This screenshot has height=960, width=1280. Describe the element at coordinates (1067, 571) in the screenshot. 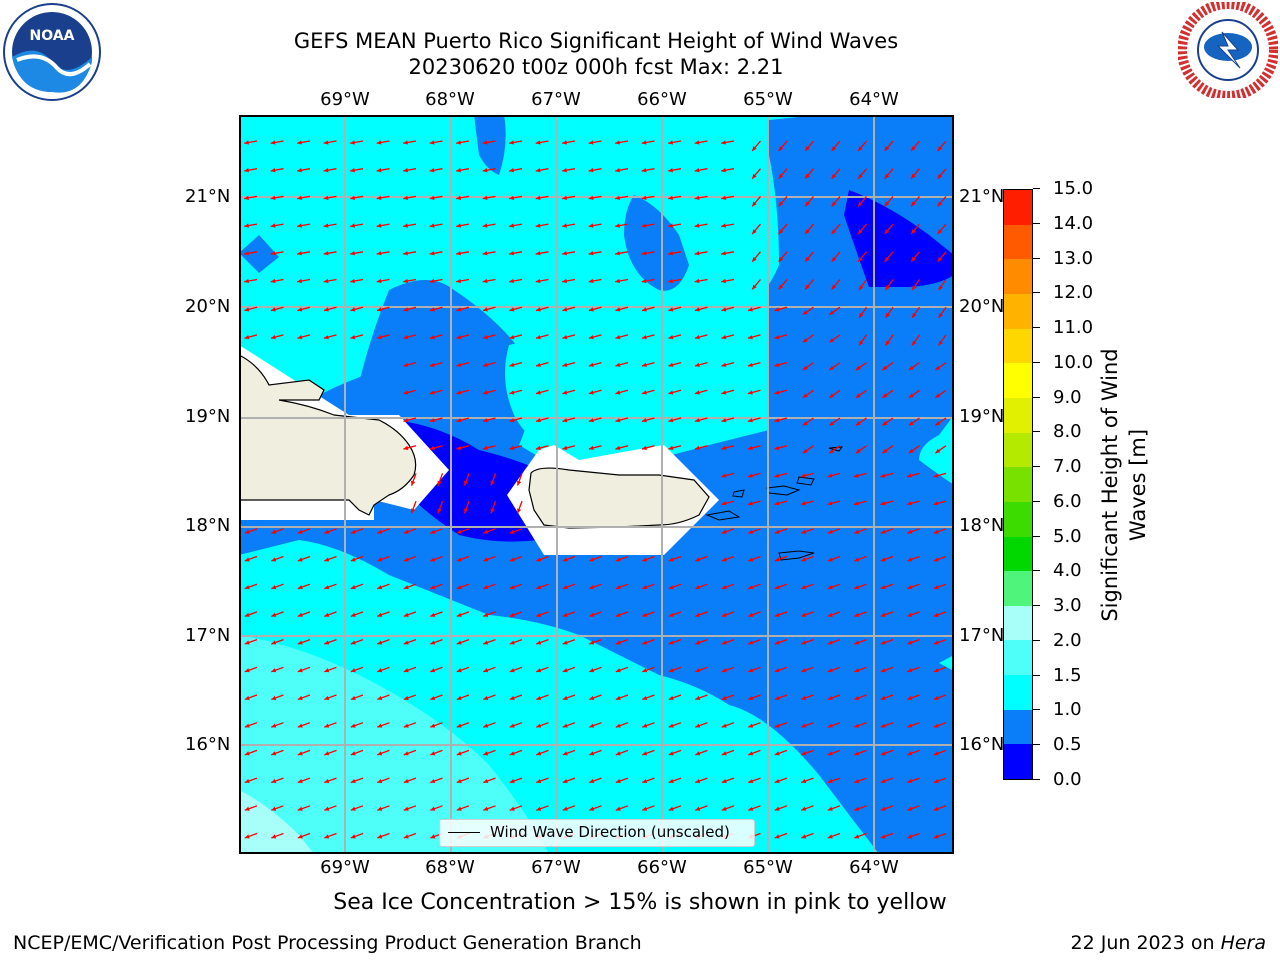

I see `colorbar-tick-label: 4.0` at that location.